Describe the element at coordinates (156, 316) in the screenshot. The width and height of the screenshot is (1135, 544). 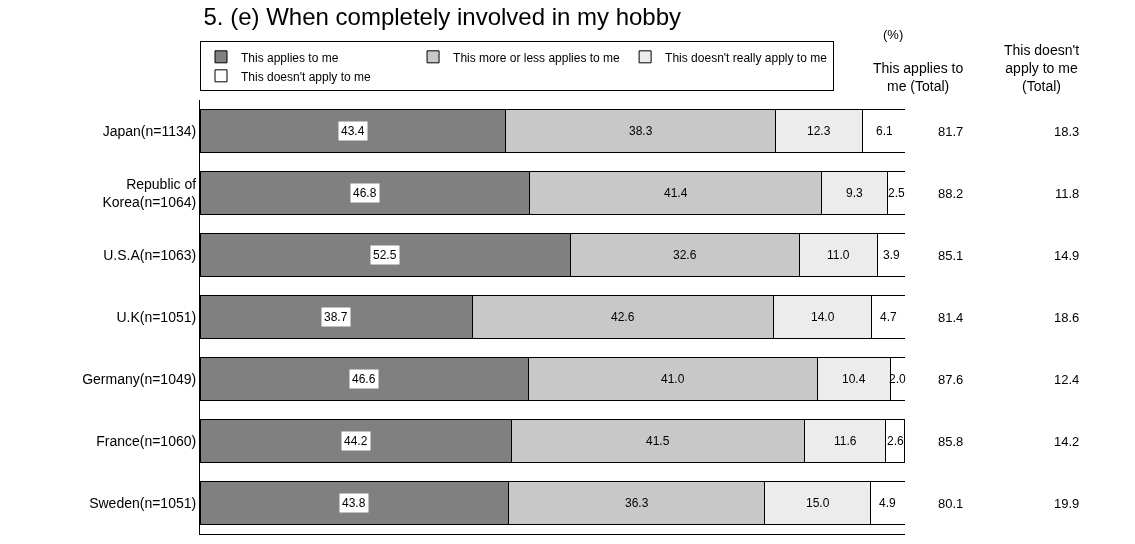
I see `y-tick-label: U.K(n=1051)` at that location.